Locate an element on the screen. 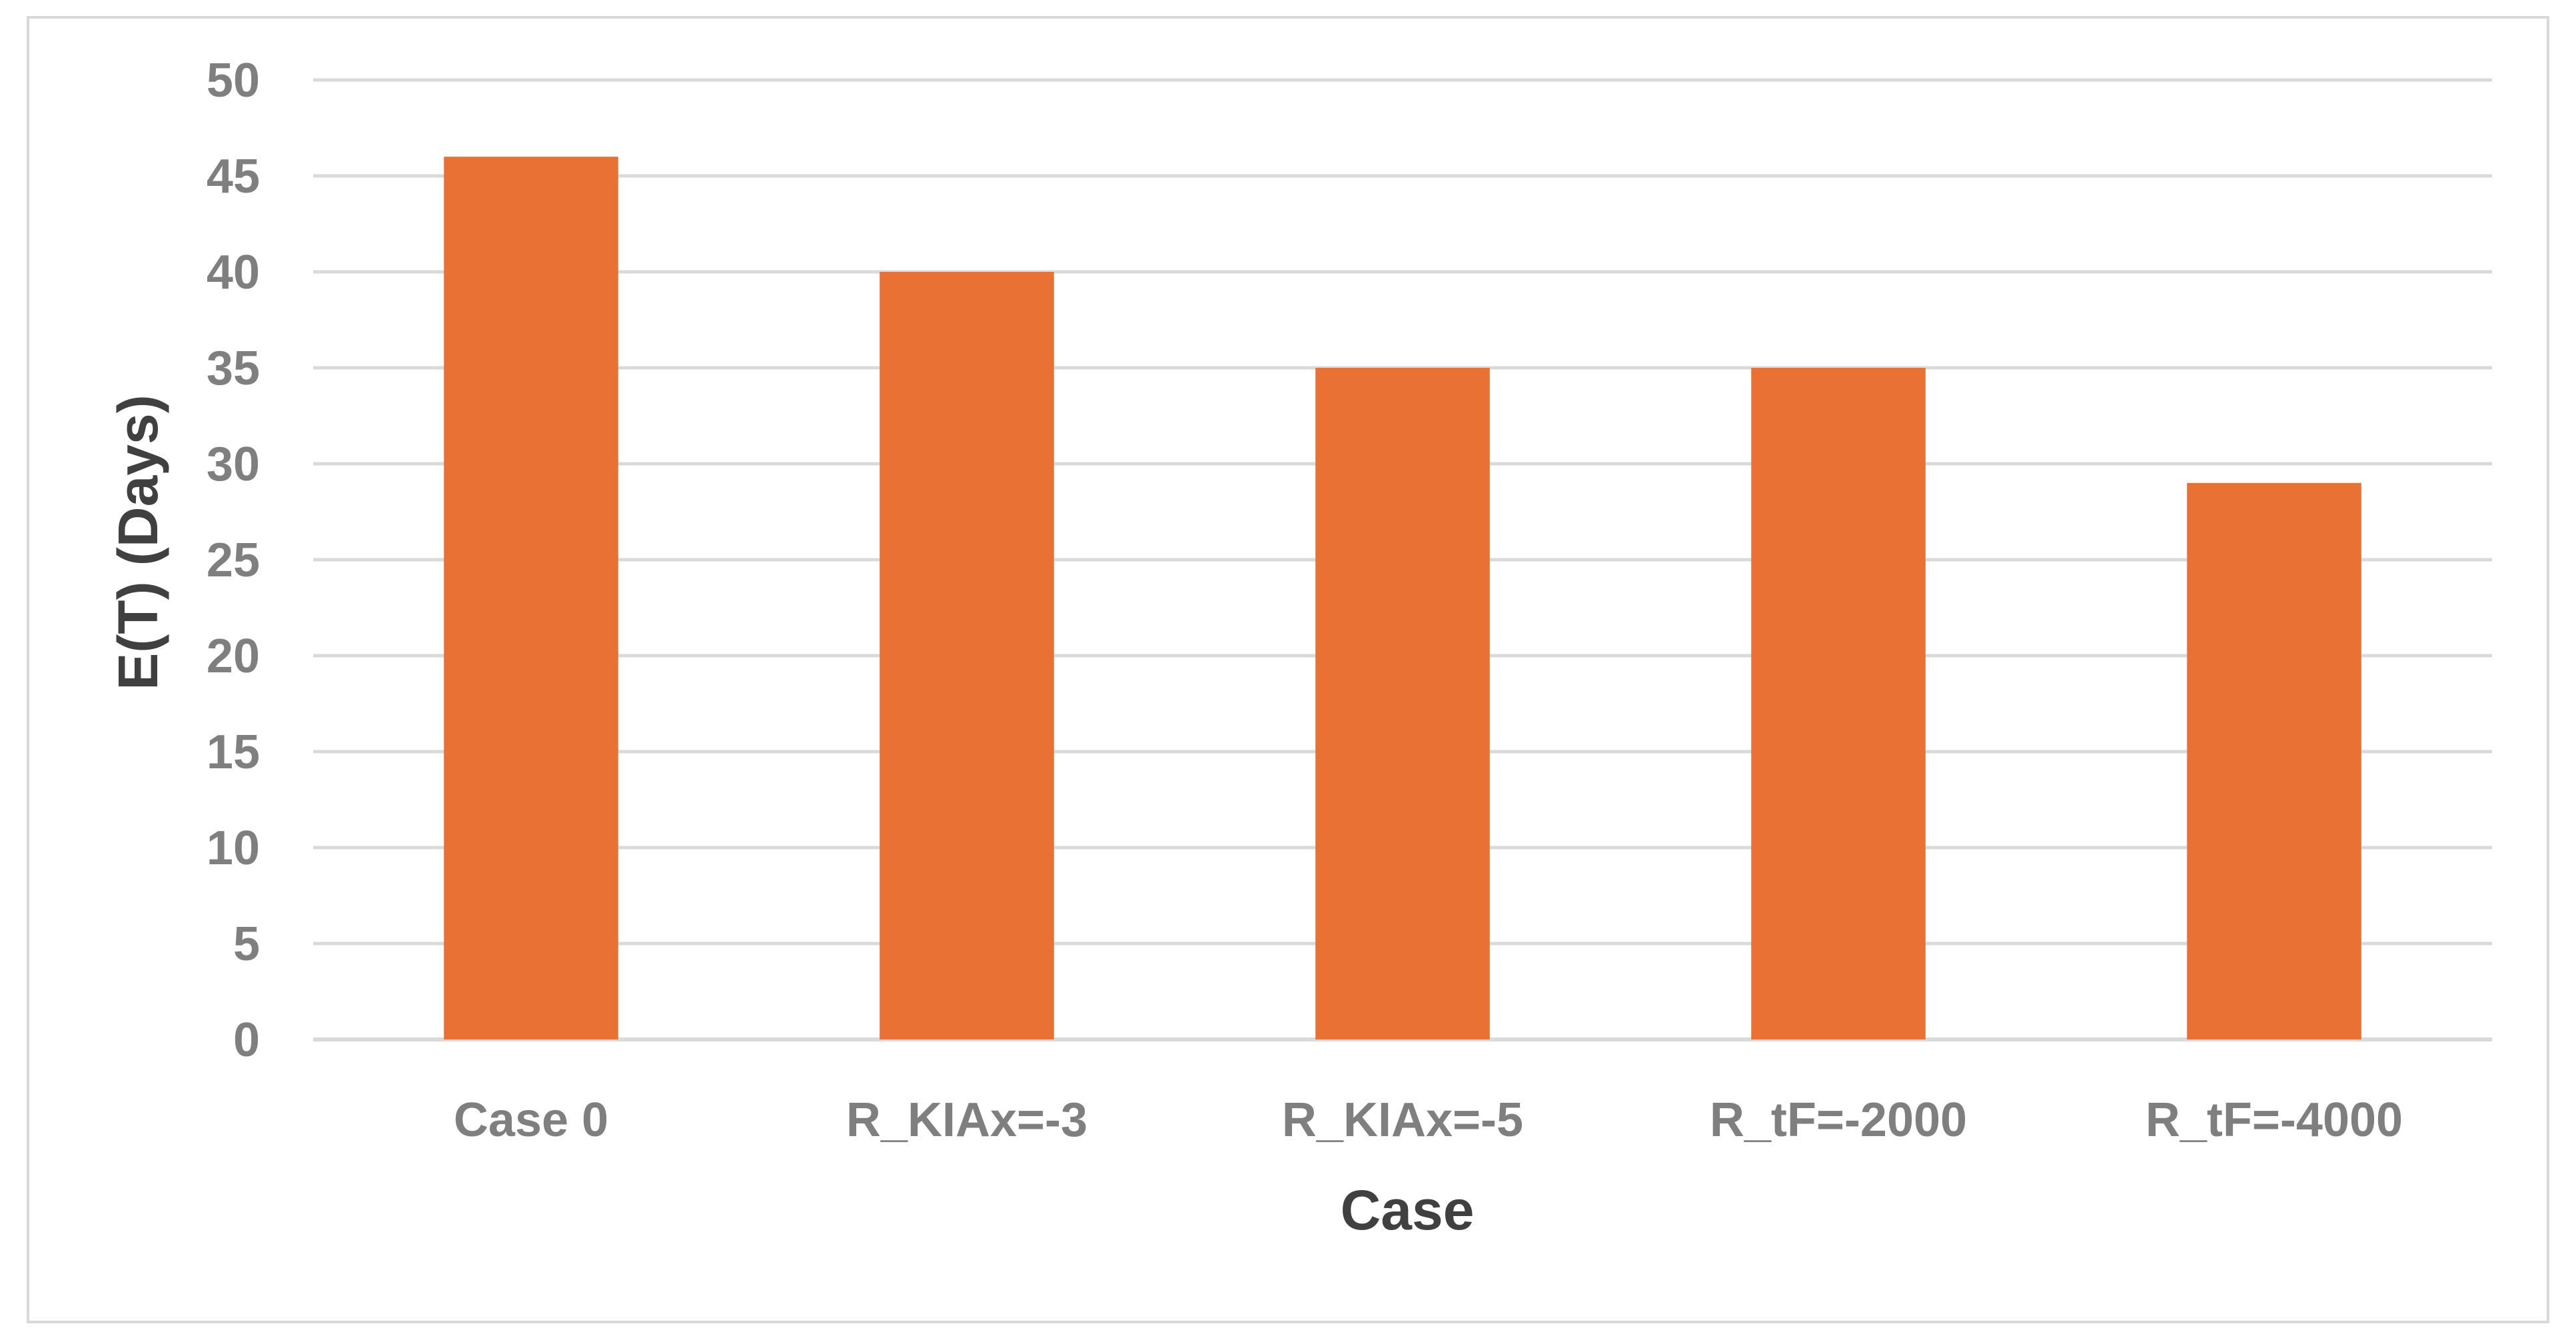 This screenshot has width=2576, height=1344. x-tick-label: R_tF=-2000 is located at coordinates (1838, 1120).